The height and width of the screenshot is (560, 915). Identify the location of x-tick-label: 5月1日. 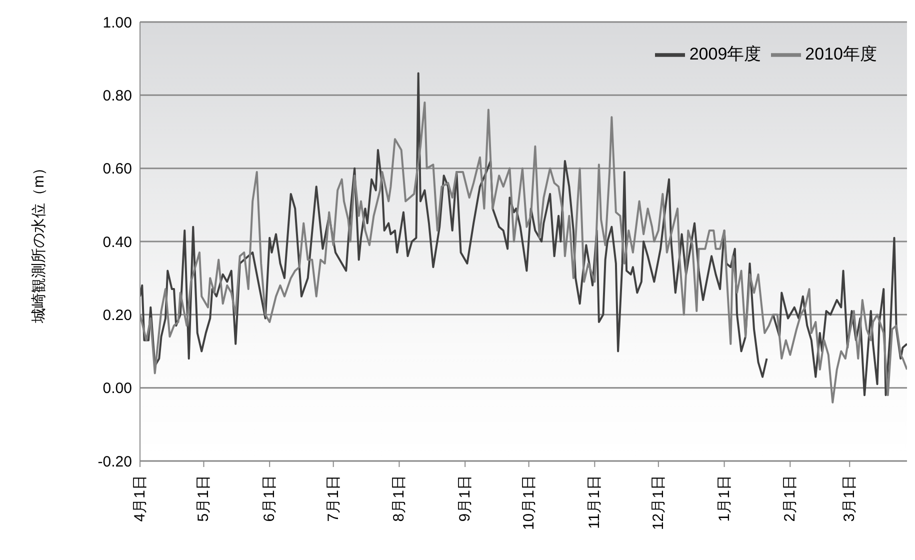
(203, 498).